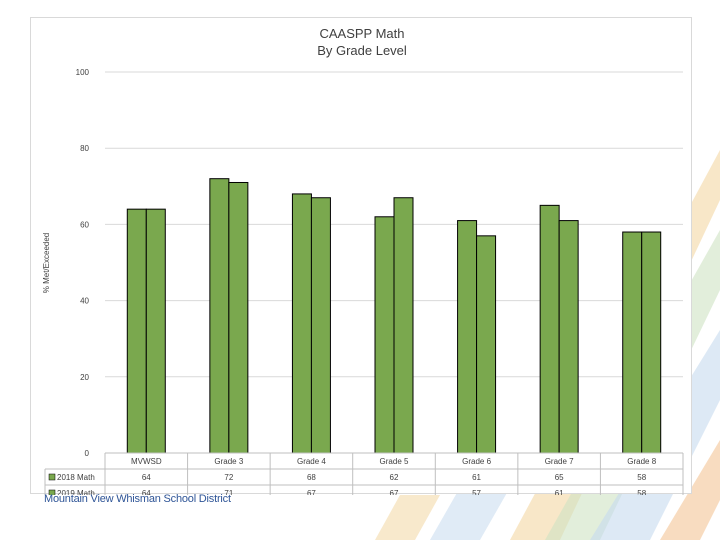  I want to click on data-label-series-1-grade-4: 68, so click(311, 477).